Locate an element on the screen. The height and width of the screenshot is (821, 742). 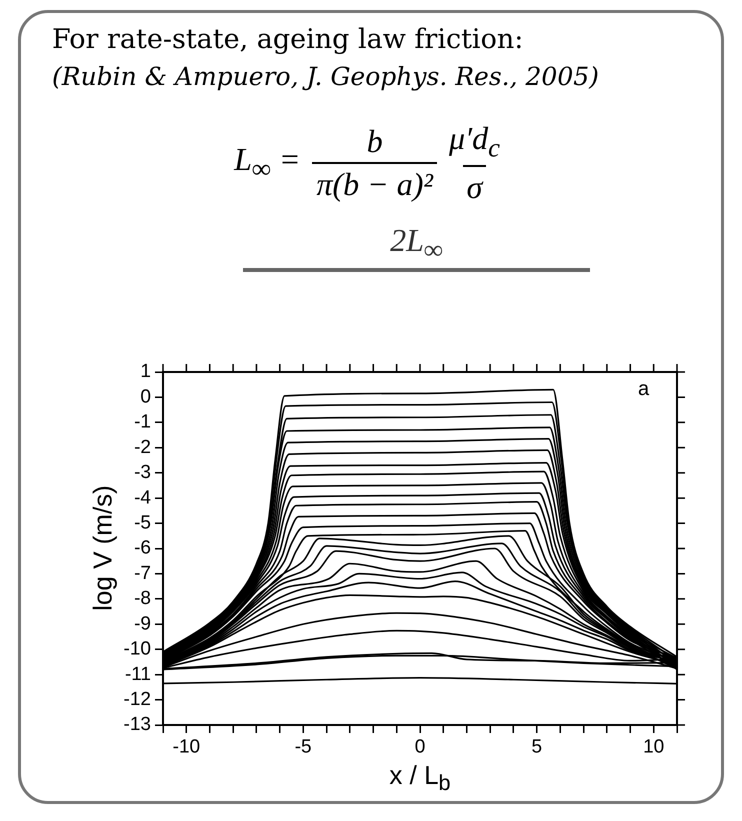
x-axis-title: x / L$_{b}$ is located at coordinates (420, 778).